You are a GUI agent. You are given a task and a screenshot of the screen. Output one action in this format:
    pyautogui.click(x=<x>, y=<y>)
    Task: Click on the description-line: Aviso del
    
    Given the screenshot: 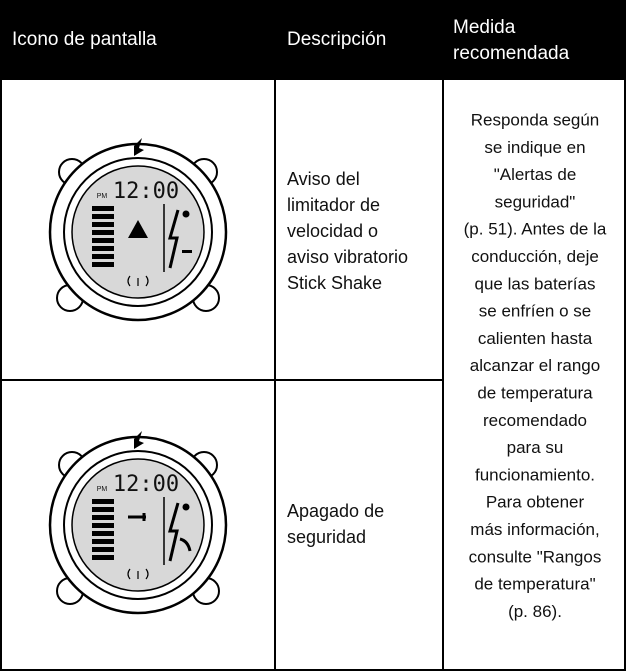 What is the action you would take?
    pyautogui.click(x=323, y=179)
    